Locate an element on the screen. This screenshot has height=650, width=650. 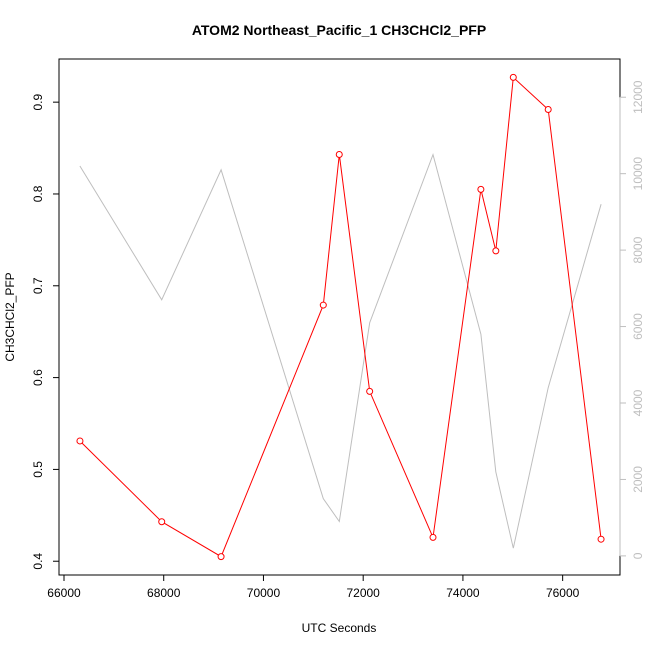
x-tick-label: 74000 is located at coordinates (463, 593).